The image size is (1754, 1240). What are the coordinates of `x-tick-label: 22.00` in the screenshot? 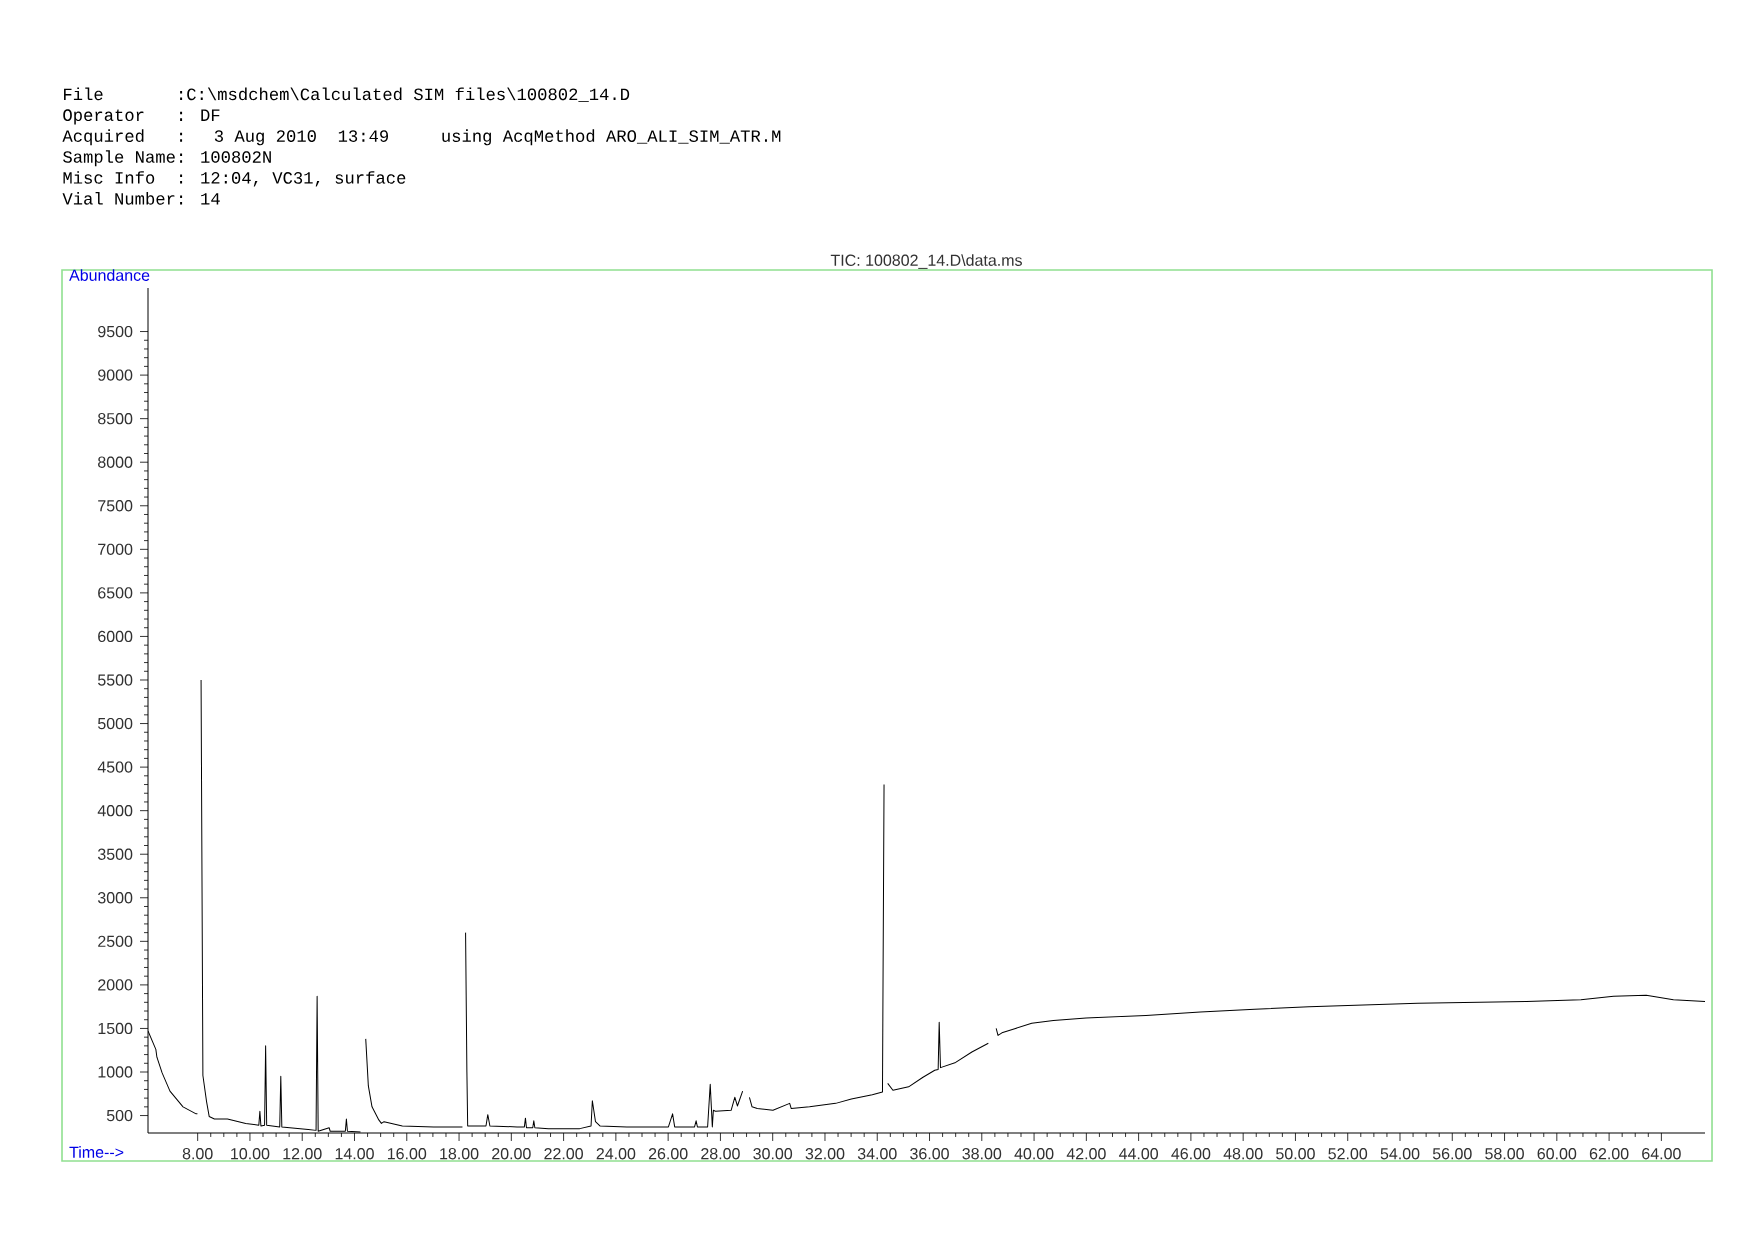 It's located at (563, 1154).